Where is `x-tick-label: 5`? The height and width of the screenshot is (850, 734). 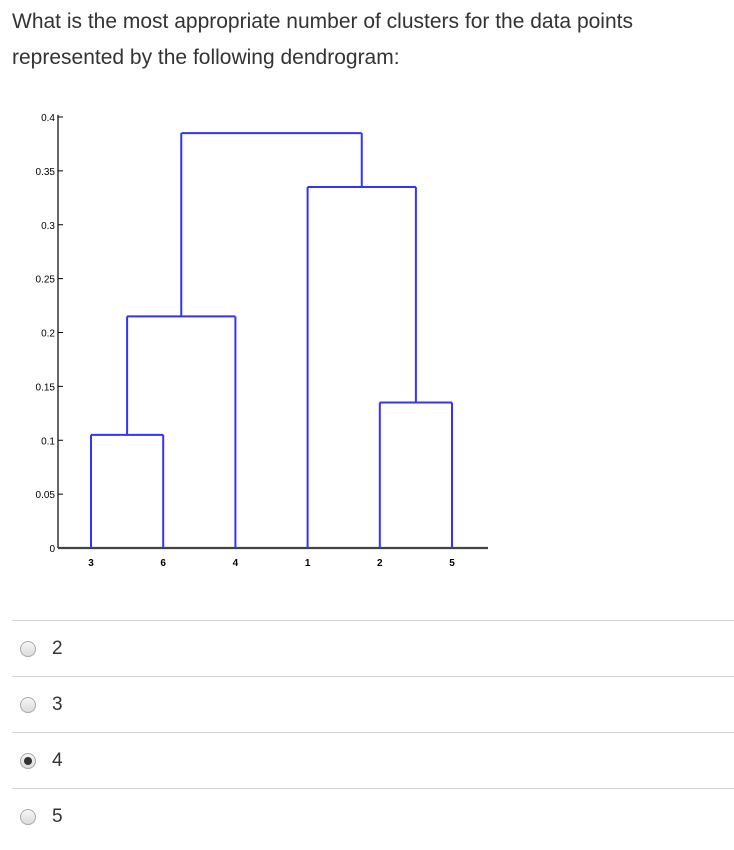
x-tick-label: 5 is located at coordinates (452, 563).